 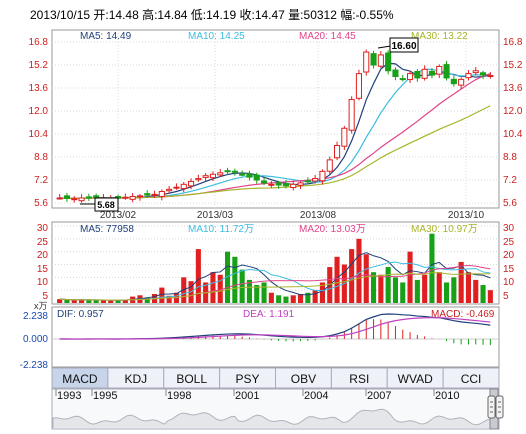 I want to click on timeline-drag-handle-left, so click(x=491, y=407).